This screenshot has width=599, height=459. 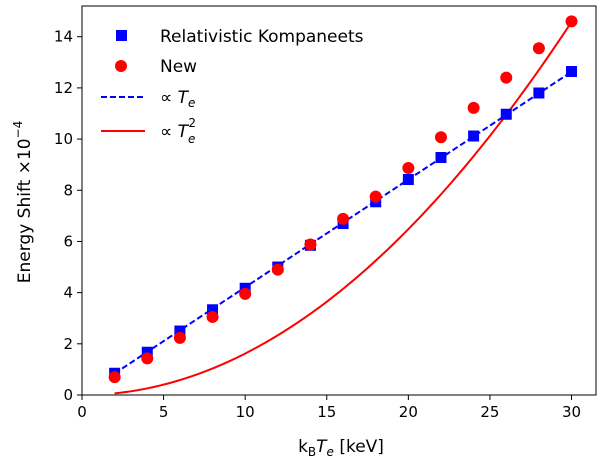 What do you see at coordinates (68, 216) in the screenshot?
I see `y-axis-ticks: 0 2 4 6 8 10 12 14` at bounding box center [68, 216].